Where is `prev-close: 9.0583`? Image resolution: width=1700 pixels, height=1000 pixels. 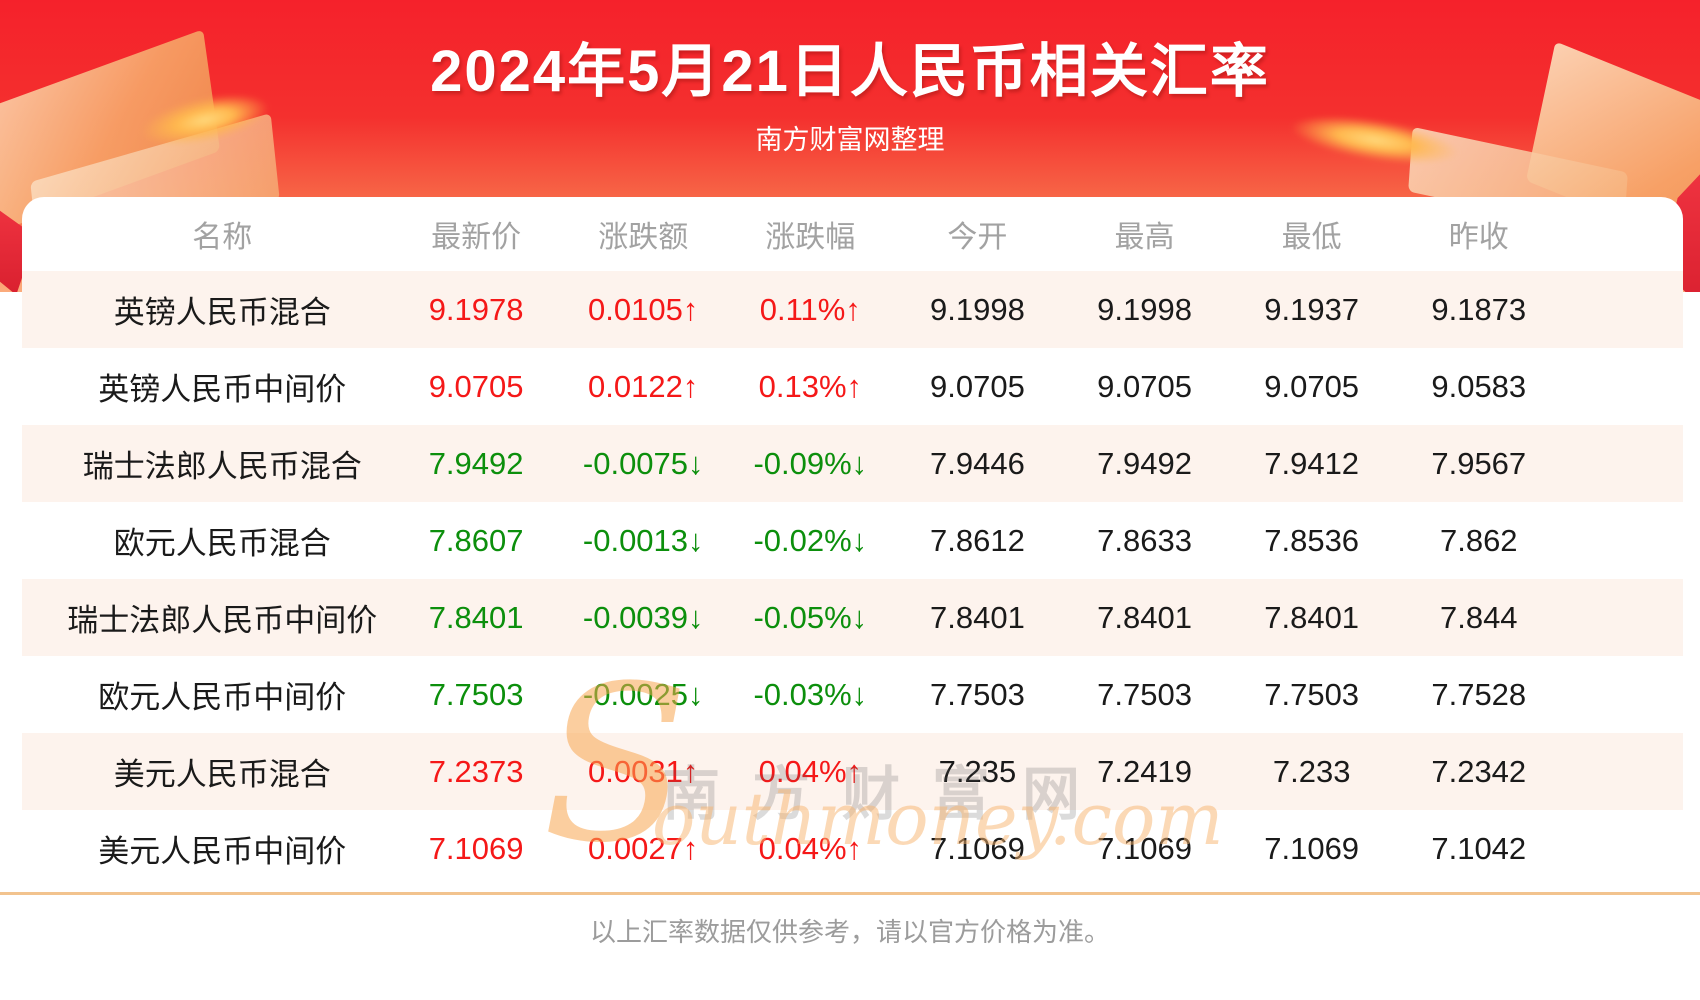
prev-close: 9.0583 is located at coordinates (1479, 386).